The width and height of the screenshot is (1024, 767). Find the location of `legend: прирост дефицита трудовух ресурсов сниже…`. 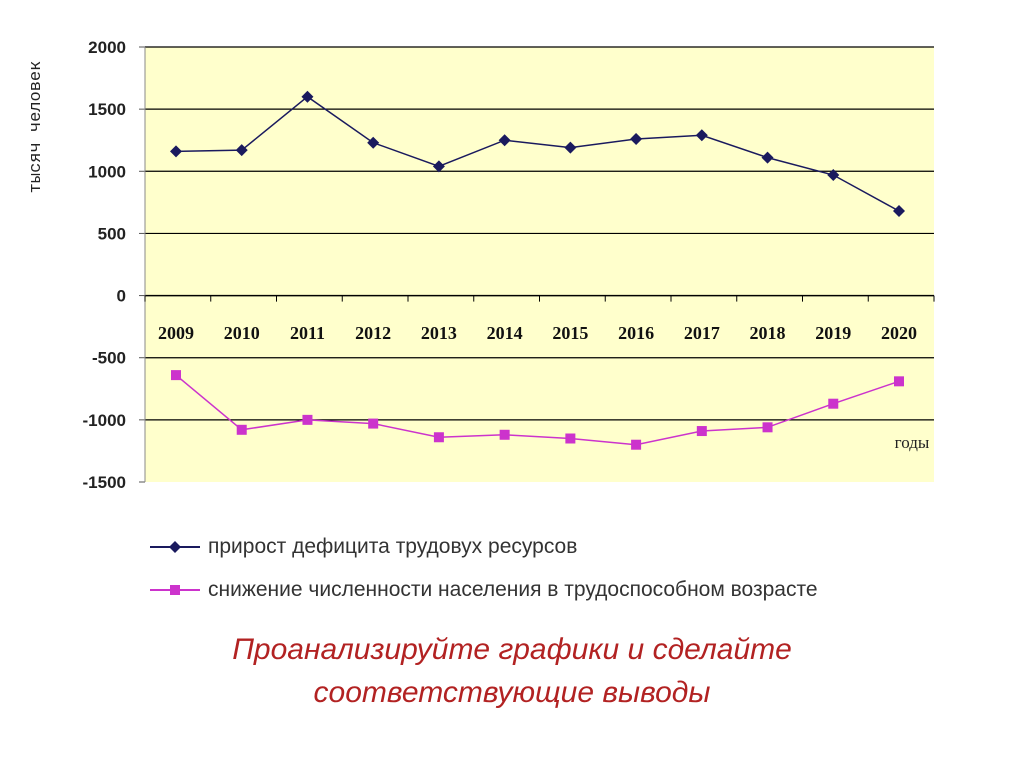

legend: прирост дефицита трудовух ресурсов сниже… is located at coordinates (484, 575).